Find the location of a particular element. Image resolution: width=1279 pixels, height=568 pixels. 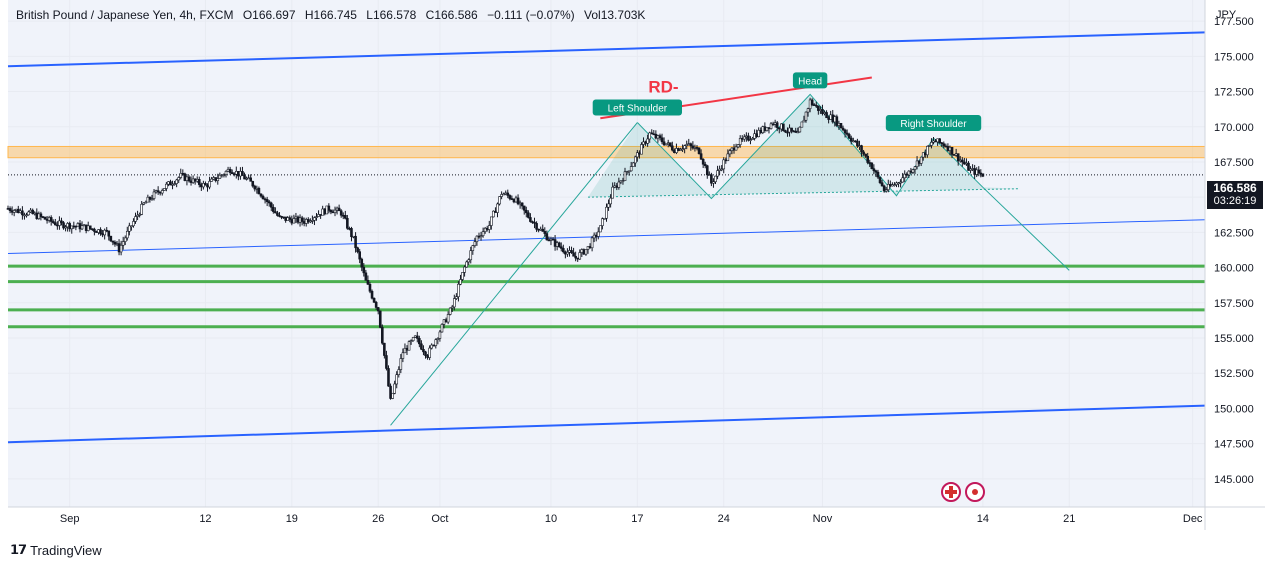

y-tick-label: 175.000 is located at coordinates (1234, 57).